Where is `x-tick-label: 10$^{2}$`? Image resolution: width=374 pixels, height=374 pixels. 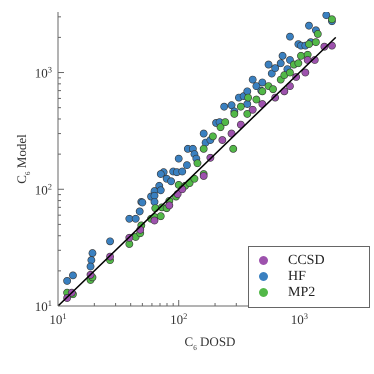
x-tick-label: 10$^{2}$ is located at coordinates (179, 319).